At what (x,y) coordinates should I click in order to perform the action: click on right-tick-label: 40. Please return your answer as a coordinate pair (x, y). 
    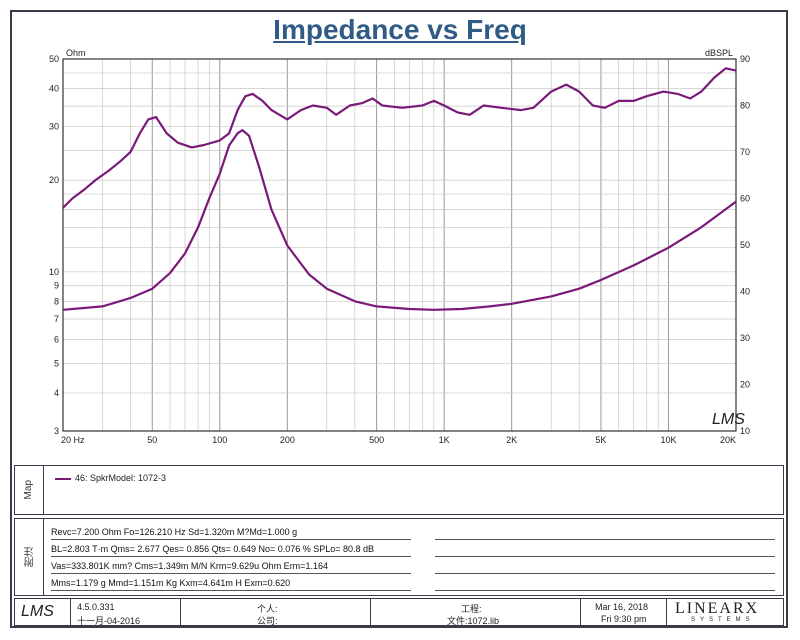
    Looking at the image, I should click on (745, 292).